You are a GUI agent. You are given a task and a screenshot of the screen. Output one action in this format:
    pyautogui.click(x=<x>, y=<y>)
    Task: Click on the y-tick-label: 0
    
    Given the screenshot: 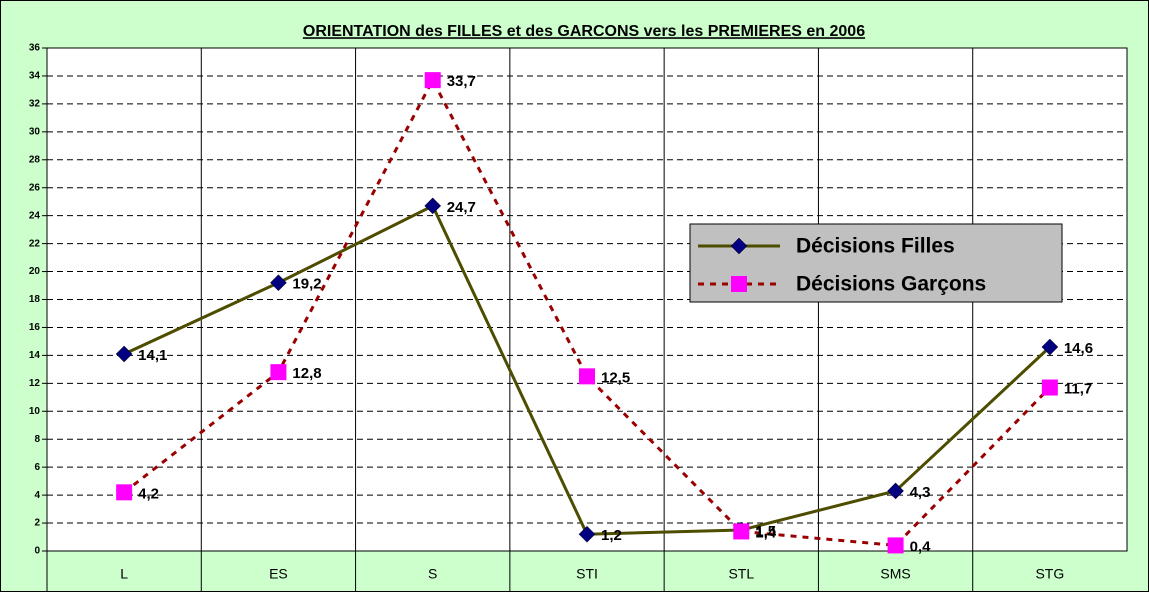 What is the action you would take?
    pyautogui.click(x=37, y=551)
    